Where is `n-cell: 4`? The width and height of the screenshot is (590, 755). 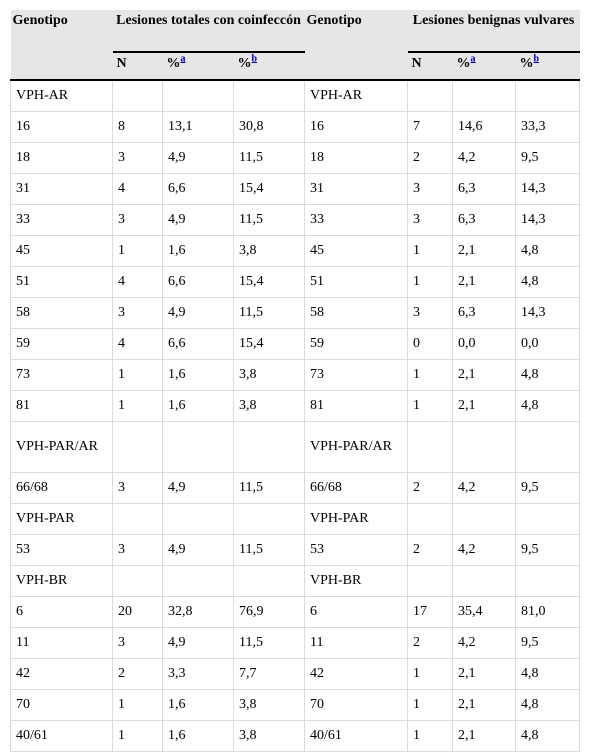
n-cell: 4 is located at coordinates (137, 344).